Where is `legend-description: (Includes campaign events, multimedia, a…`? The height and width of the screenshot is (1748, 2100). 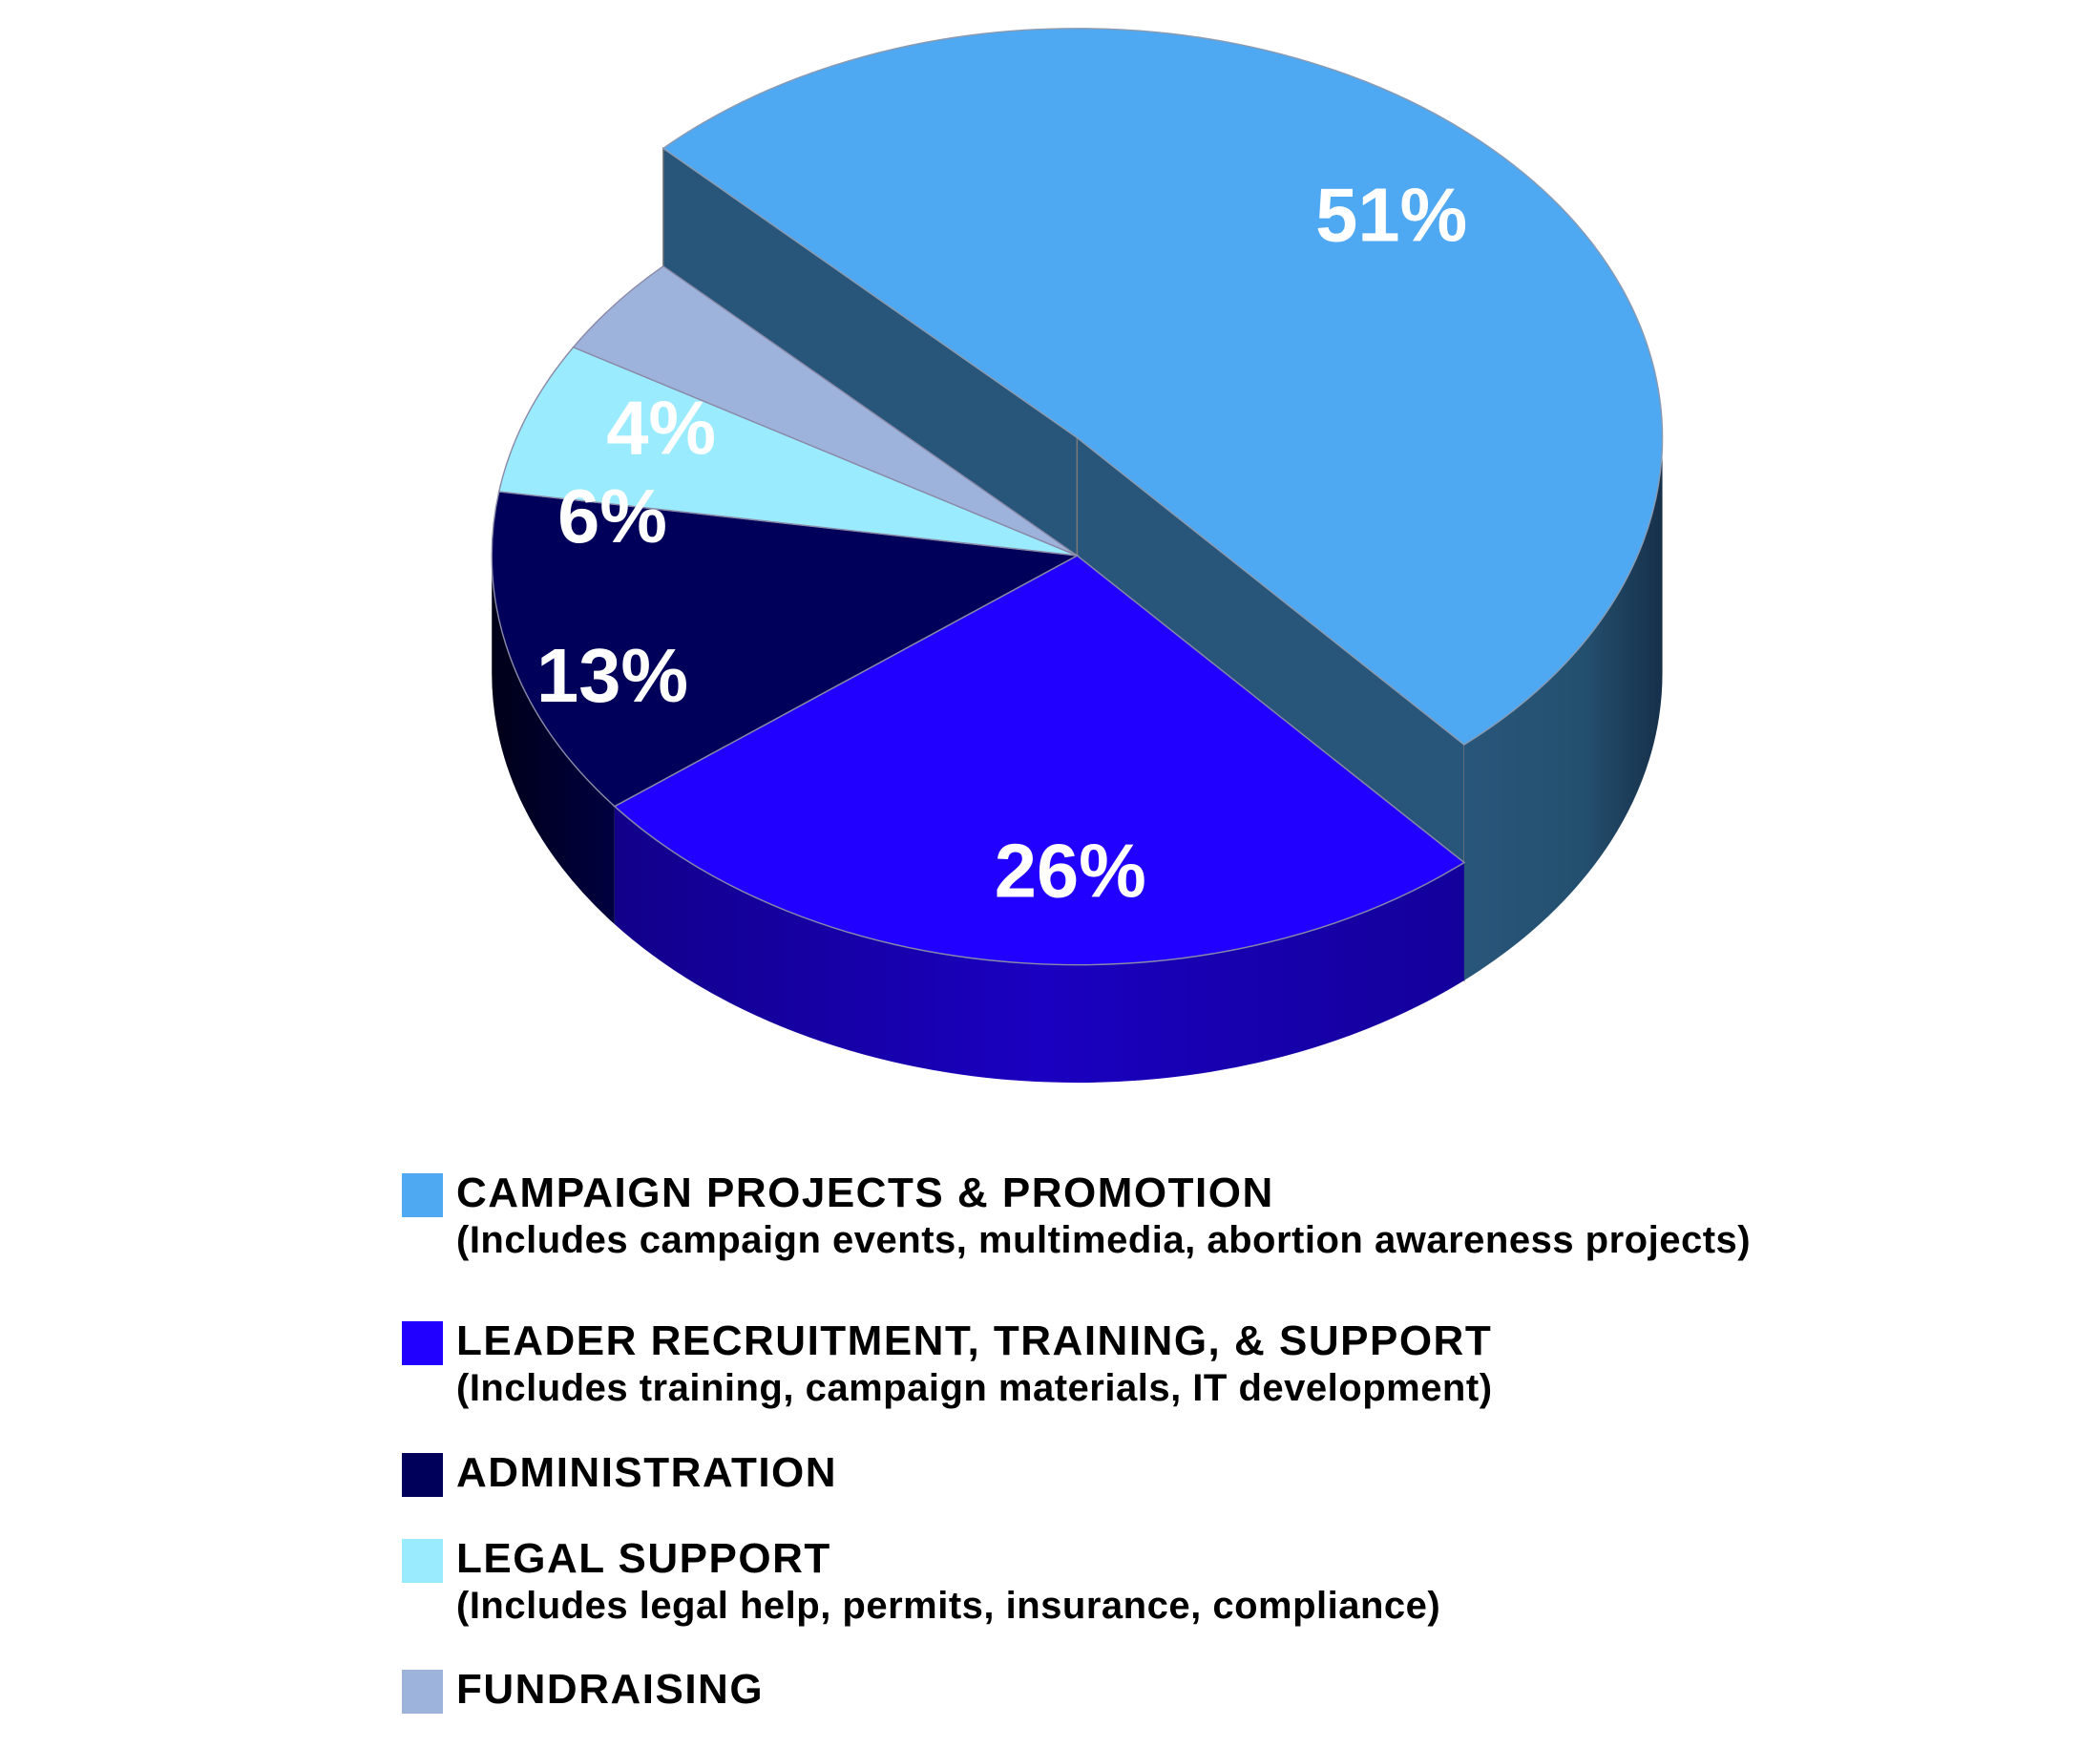 legend-description: (Includes campaign events, multimedia, a… is located at coordinates (1104, 1240).